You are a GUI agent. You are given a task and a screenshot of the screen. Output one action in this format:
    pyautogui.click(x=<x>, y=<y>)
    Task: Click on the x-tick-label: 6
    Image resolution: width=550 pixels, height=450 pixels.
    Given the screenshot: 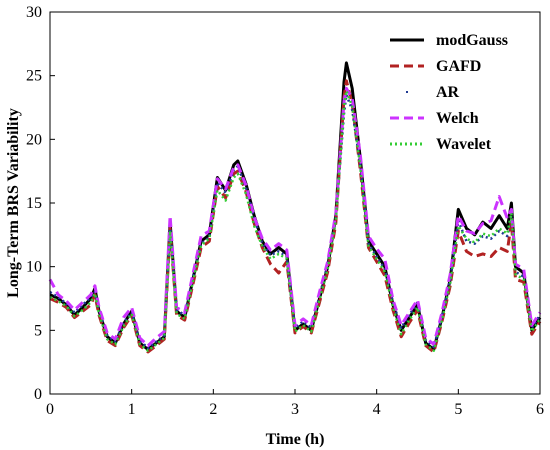 What is the action you would take?
    pyautogui.click(x=540, y=409)
    